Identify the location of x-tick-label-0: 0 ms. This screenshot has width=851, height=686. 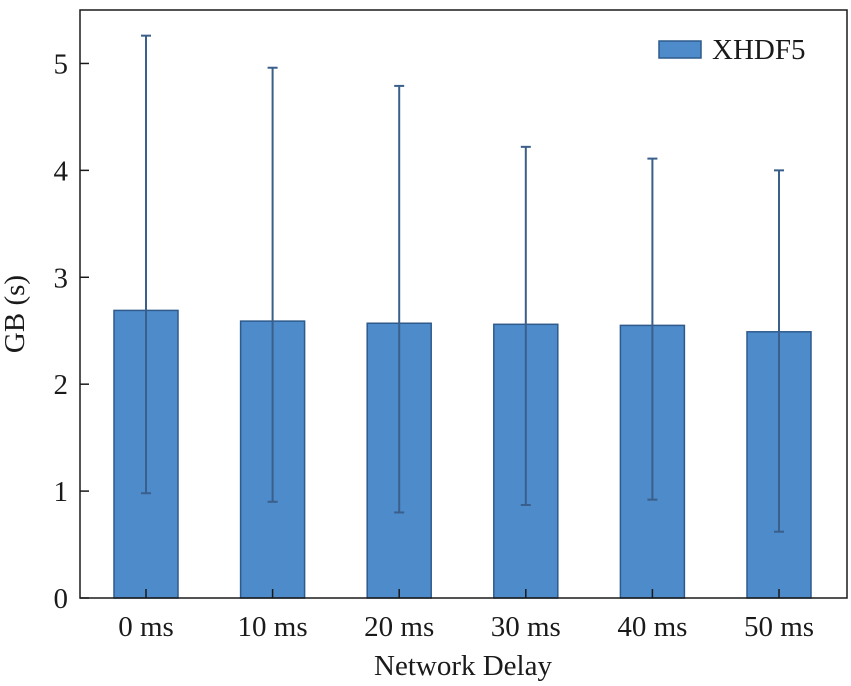
(146, 627).